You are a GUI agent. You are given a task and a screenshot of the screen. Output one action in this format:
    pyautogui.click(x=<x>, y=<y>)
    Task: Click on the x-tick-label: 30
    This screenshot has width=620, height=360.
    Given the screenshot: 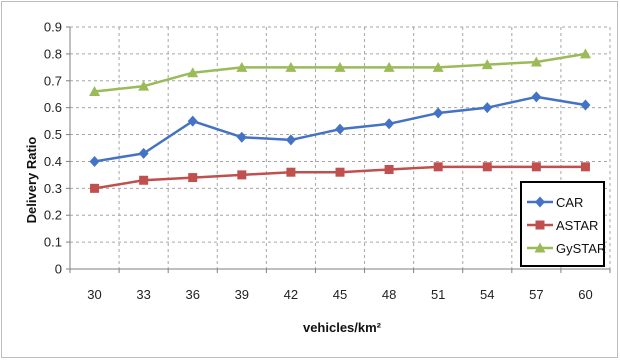 What is the action you would take?
    pyautogui.click(x=94, y=294)
    